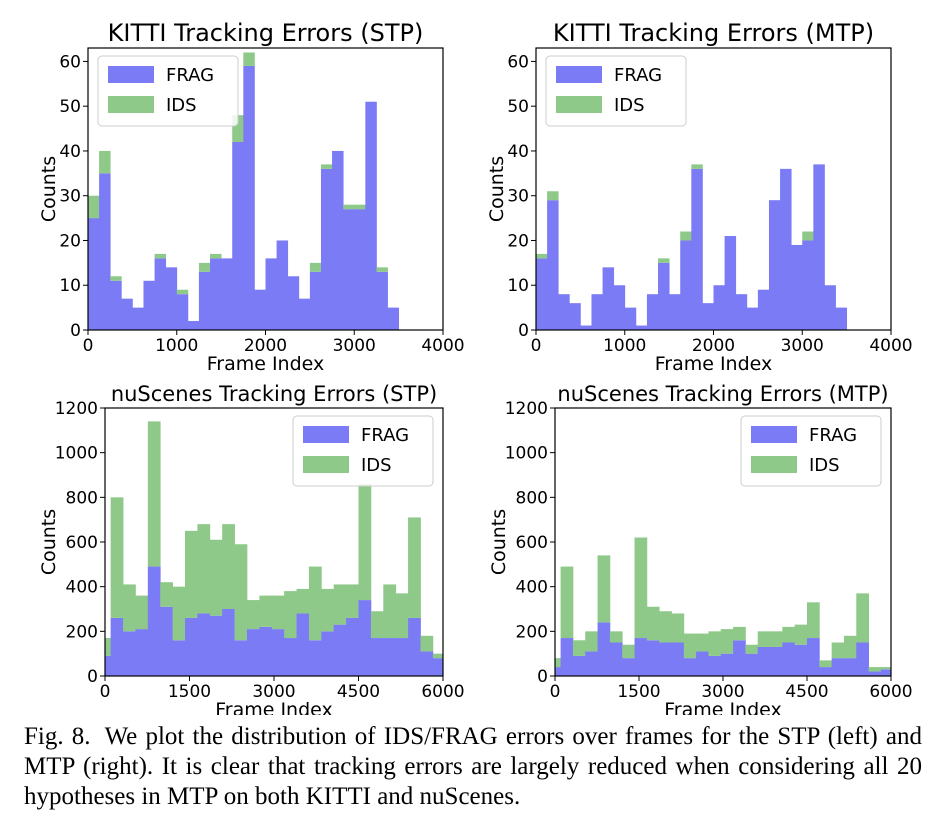  What do you see at coordinates (266, 364) in the screenshot?
I see `x-axis-label: Frame Index` at bounding box center [266, 364].